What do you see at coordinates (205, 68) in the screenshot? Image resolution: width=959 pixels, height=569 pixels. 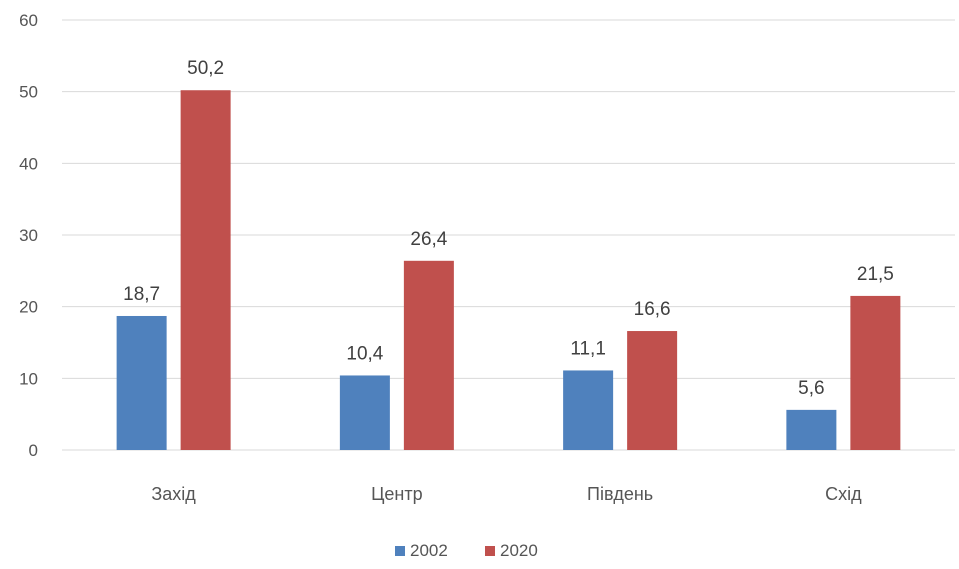 I see `data-label-2020-0: 50,2` at bounding box center [205, 68].